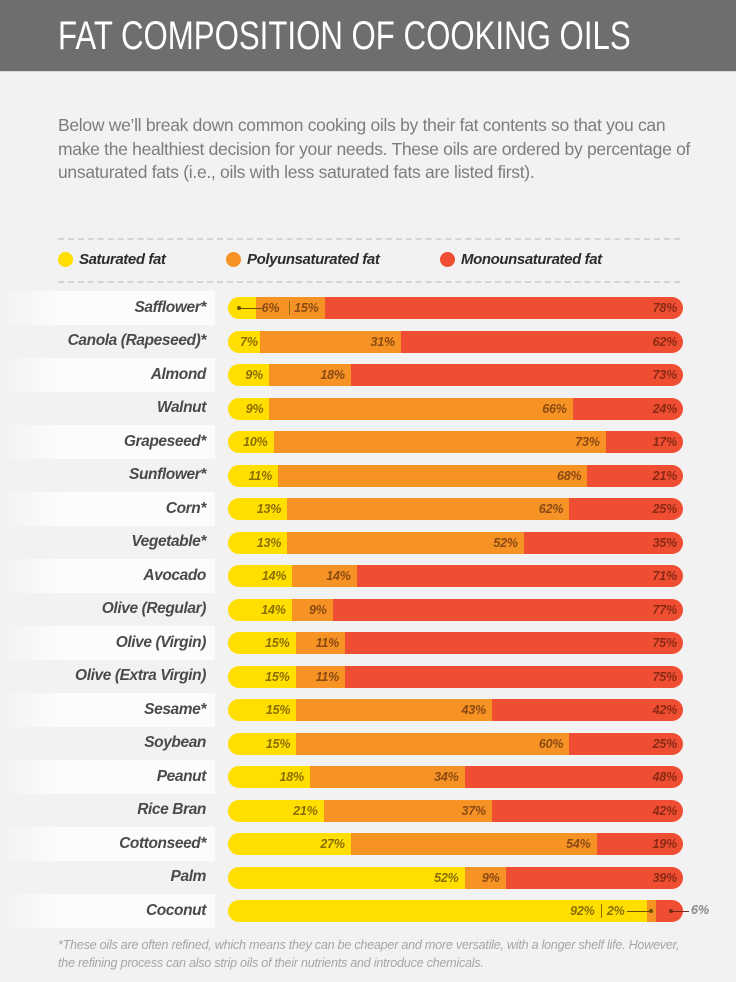 The width and height of the screenshot is (736, 982). Describe the element at coordinates (233, 259) in the screenshot. I see `orange-dot-icon` at that location.